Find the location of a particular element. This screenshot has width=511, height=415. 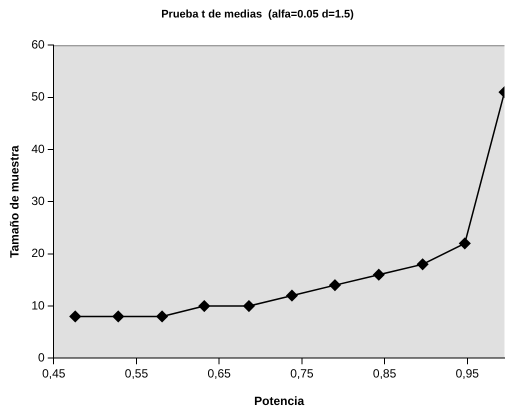

y-tick-label: 40 is located at coordinates (38, 149).